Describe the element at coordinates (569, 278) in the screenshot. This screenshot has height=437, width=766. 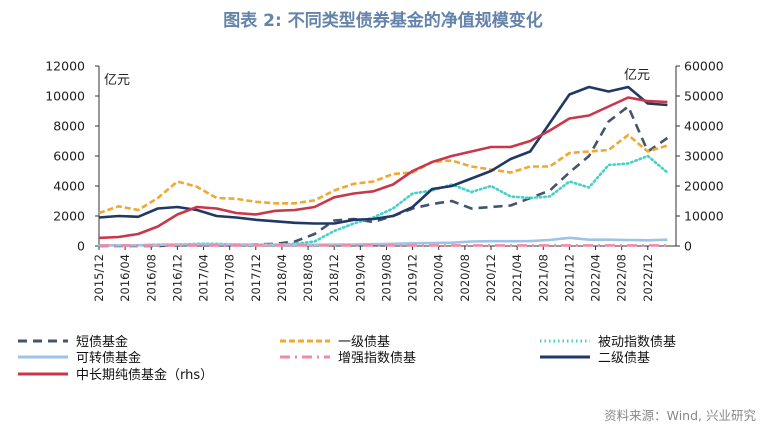
I see `x-tick-label: 2021/12` at that location.